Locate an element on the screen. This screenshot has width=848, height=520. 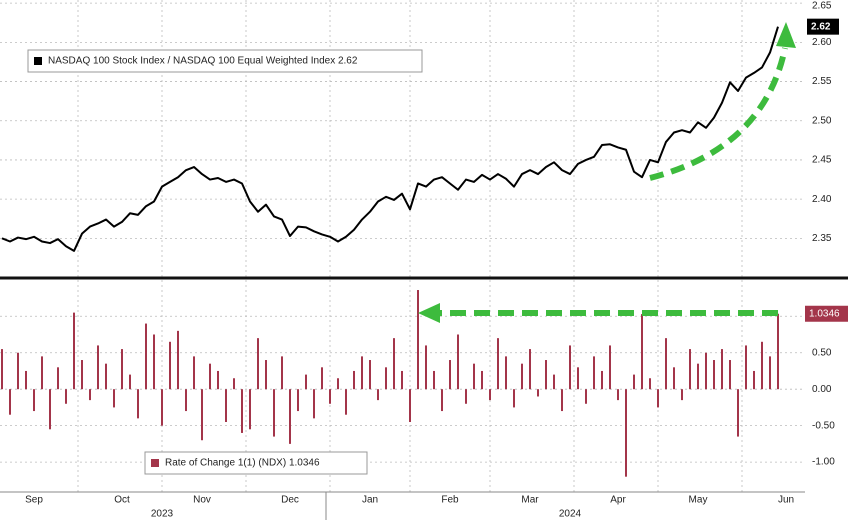
y-tick-label: 2.45 is located at coordinates (822, 160).